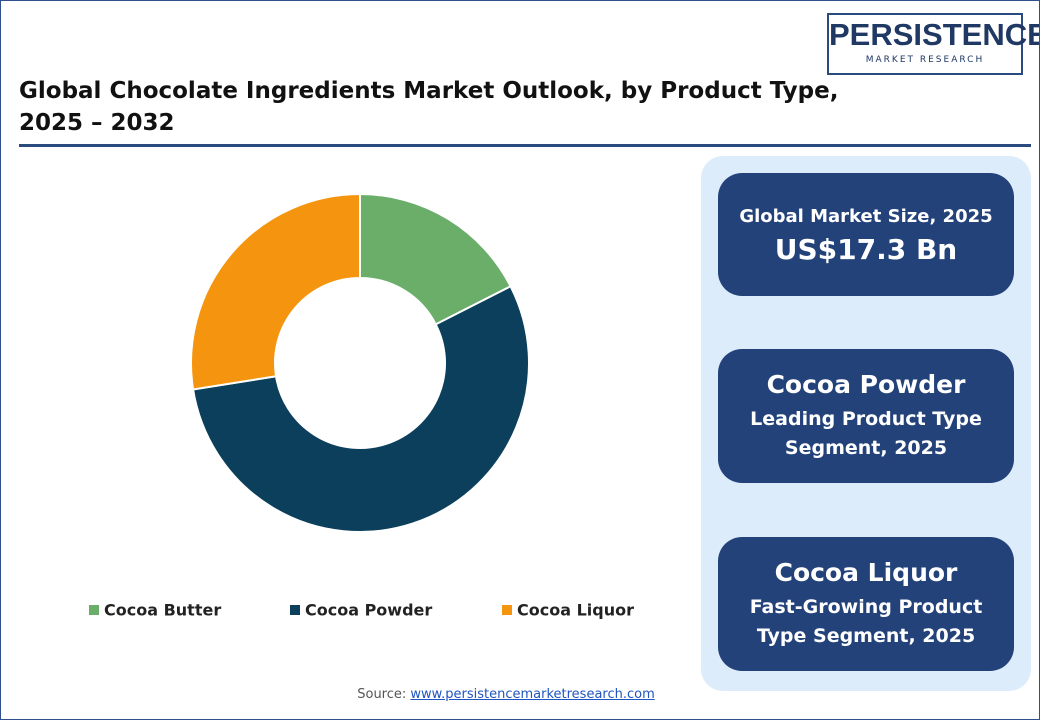 This screenshot has width=1040, height=720. I want to click on logo-name: PERSISTENCE, so click(934, 34).